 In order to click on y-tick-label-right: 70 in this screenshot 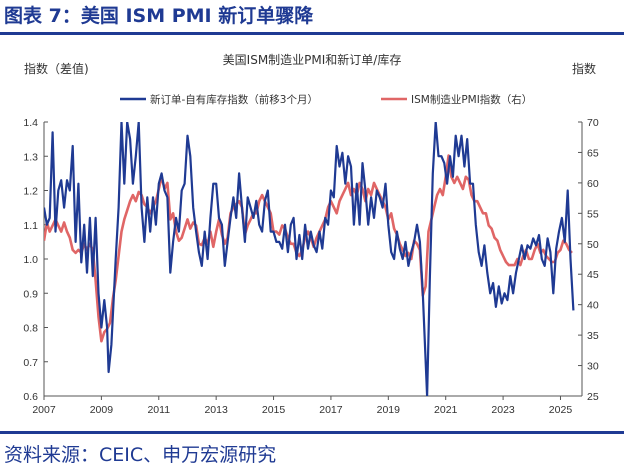, I will do `click(593, 123)`.